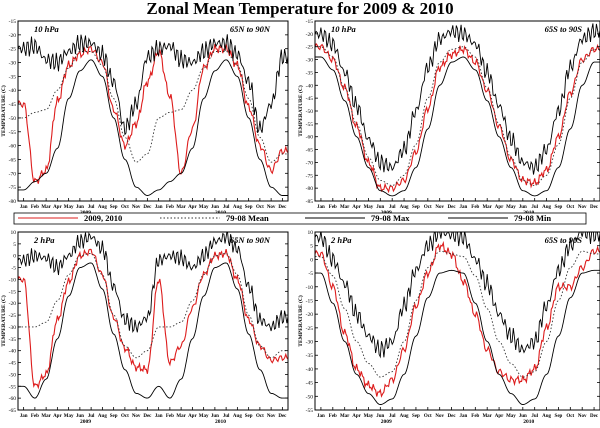  Describe the element at coordinates (13, 50) in the screenshot. I see `y-tick-label: -25` at that location.